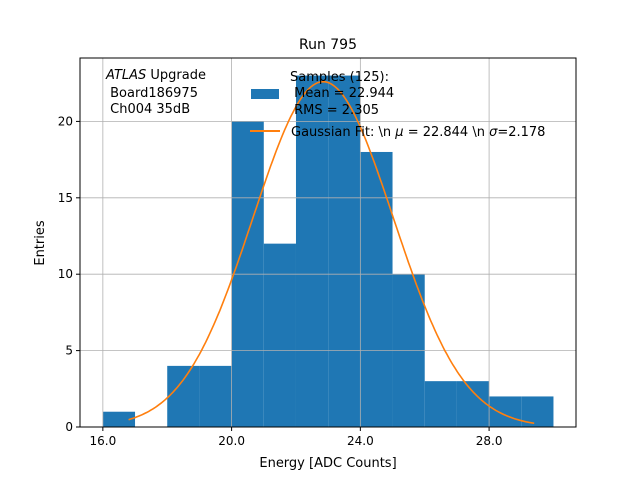 The width and height of the screenshot is (640, 484). Describe the element at coordinates (65, 274) in the screenshot. I see `y-tick-label: 10` at that location.